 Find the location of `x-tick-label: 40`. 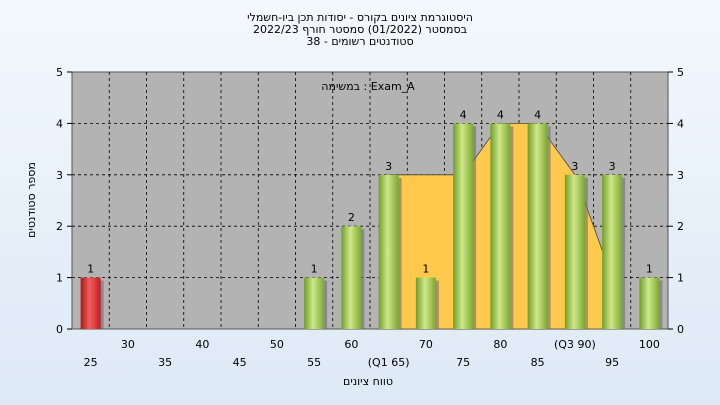

x-tick-label: 40 is located at coordinates (202, 344).